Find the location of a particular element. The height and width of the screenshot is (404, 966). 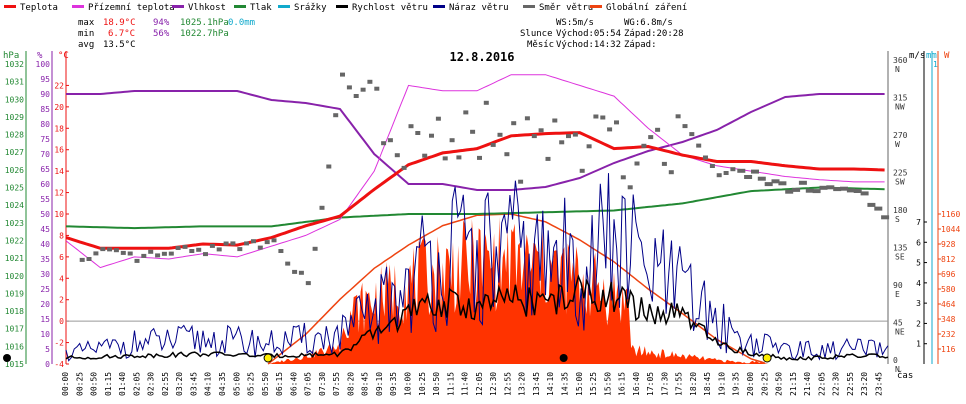

legend-label: Náraz větru is located at coordinates (479, 8).